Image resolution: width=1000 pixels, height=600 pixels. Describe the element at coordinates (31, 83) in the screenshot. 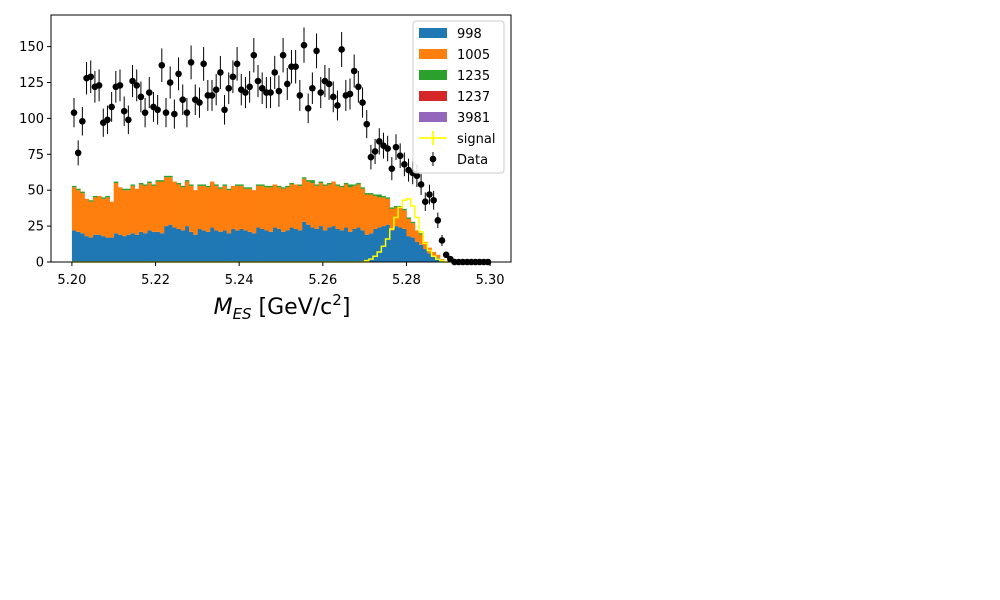

I see `y-tick-label-5: 125` at that location.